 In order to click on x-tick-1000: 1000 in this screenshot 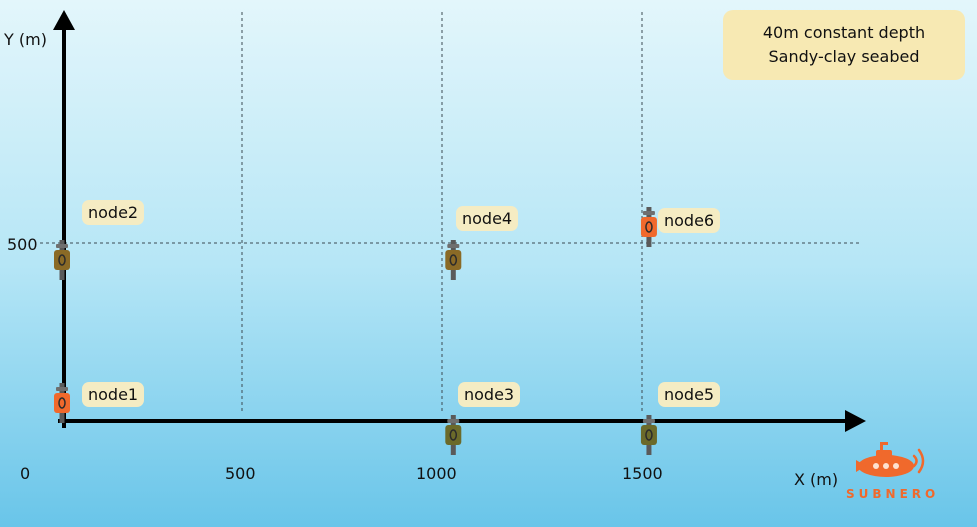, I will do `click(436, 473)`.